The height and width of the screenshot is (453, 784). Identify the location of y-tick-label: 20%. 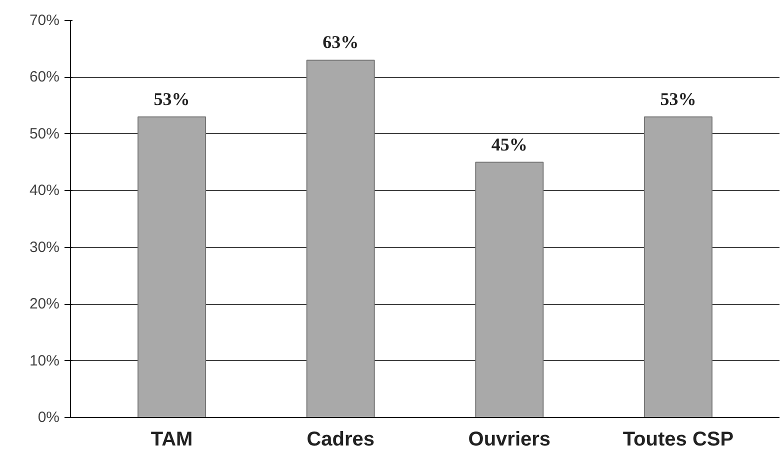
(44, 304).